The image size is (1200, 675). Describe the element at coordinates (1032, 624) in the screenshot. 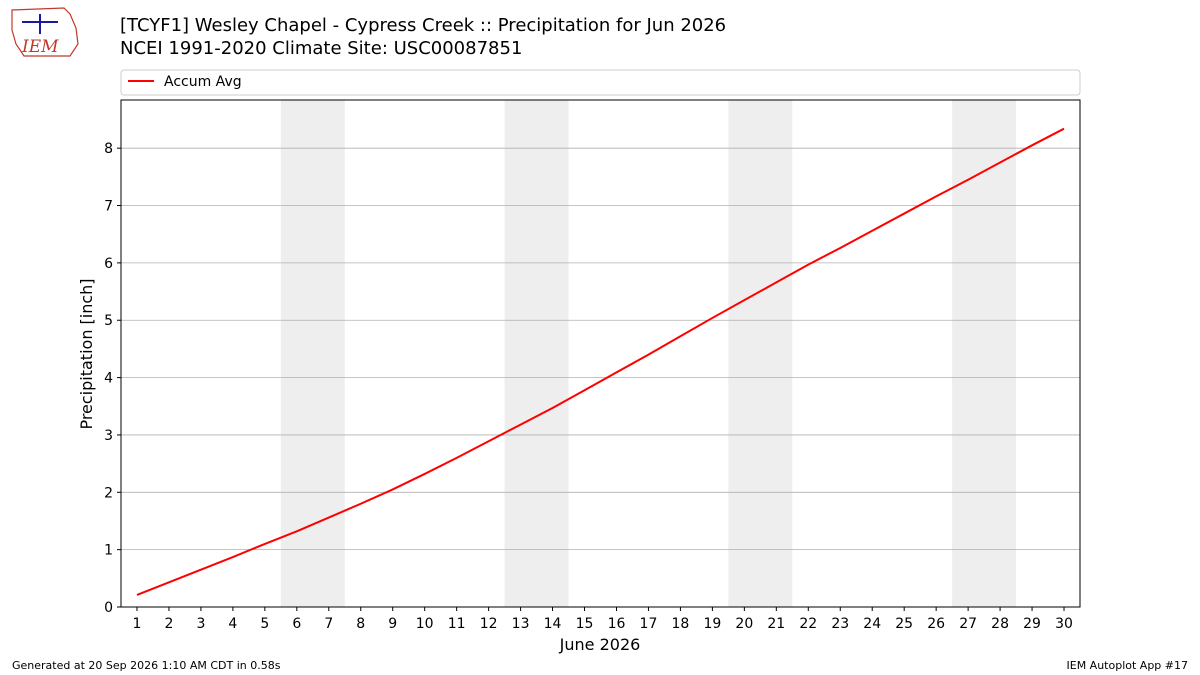

I see `x-tick-label: 29` at that location.